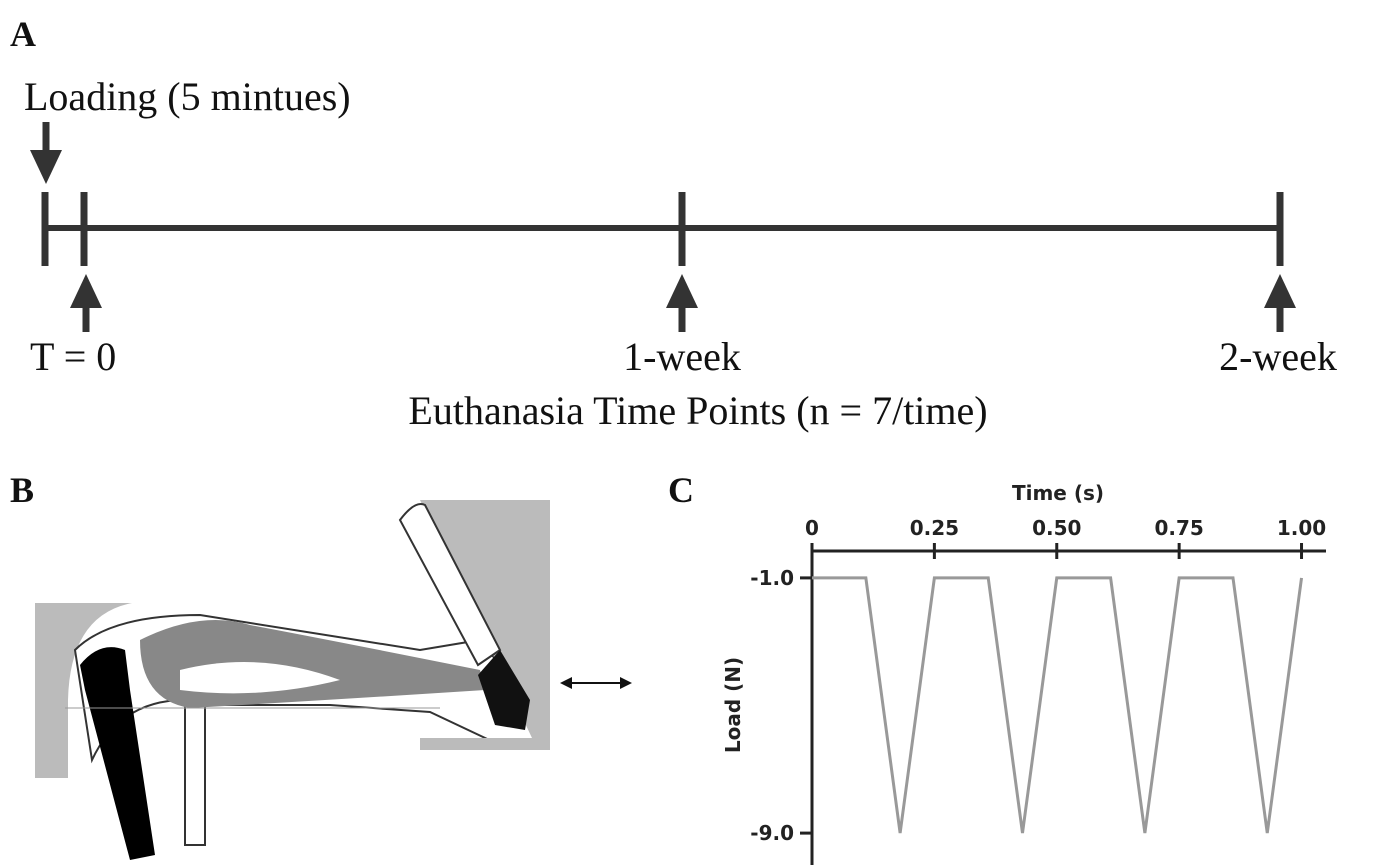  Describe the element at coordinates (73, 356) in the screenshot. I see `time-label: T = 0` at that location.